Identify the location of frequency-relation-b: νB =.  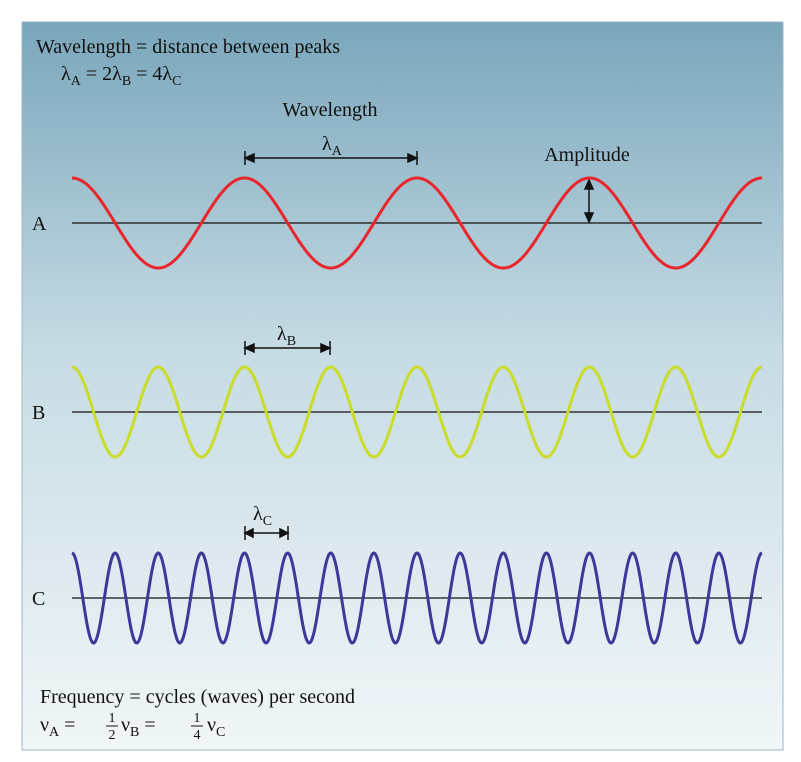
(141, 727).